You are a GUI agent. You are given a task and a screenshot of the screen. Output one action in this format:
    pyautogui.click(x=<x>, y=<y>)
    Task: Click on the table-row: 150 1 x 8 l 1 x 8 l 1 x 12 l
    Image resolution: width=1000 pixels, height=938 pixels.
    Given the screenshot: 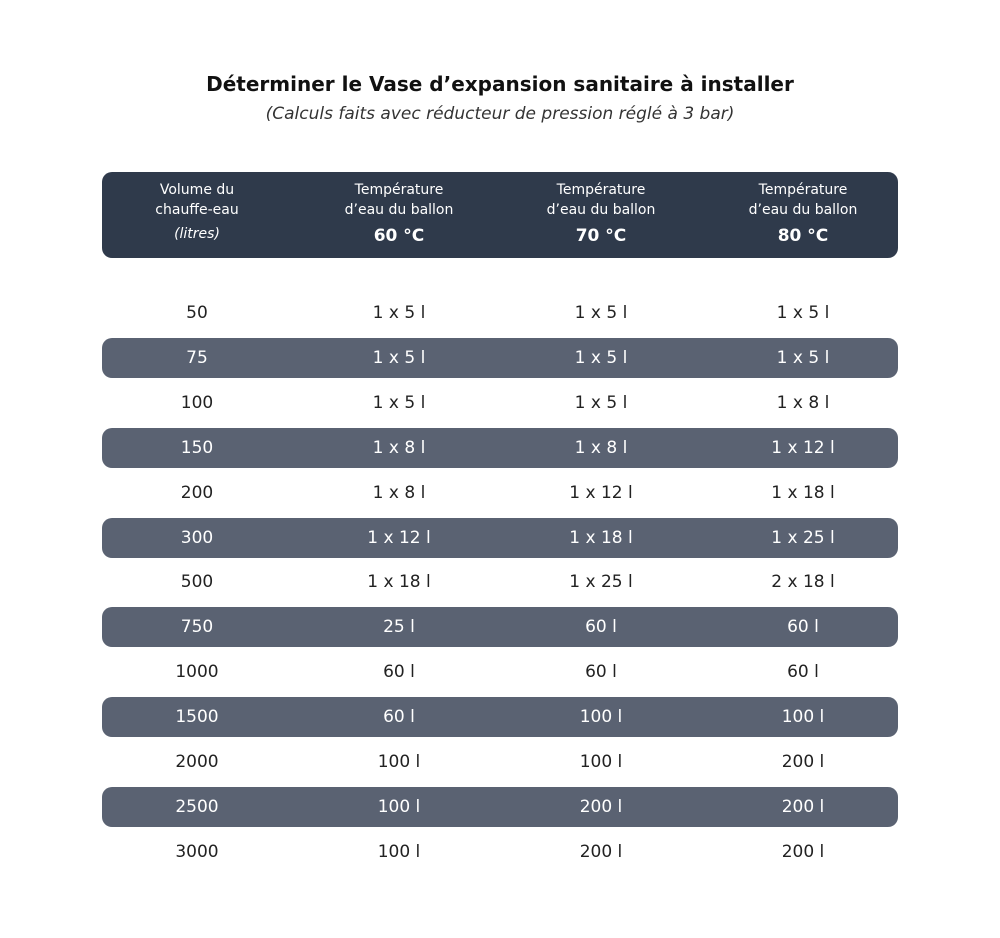 What is the action you would take?
    pyautogui.click(x=500, y=447)
    